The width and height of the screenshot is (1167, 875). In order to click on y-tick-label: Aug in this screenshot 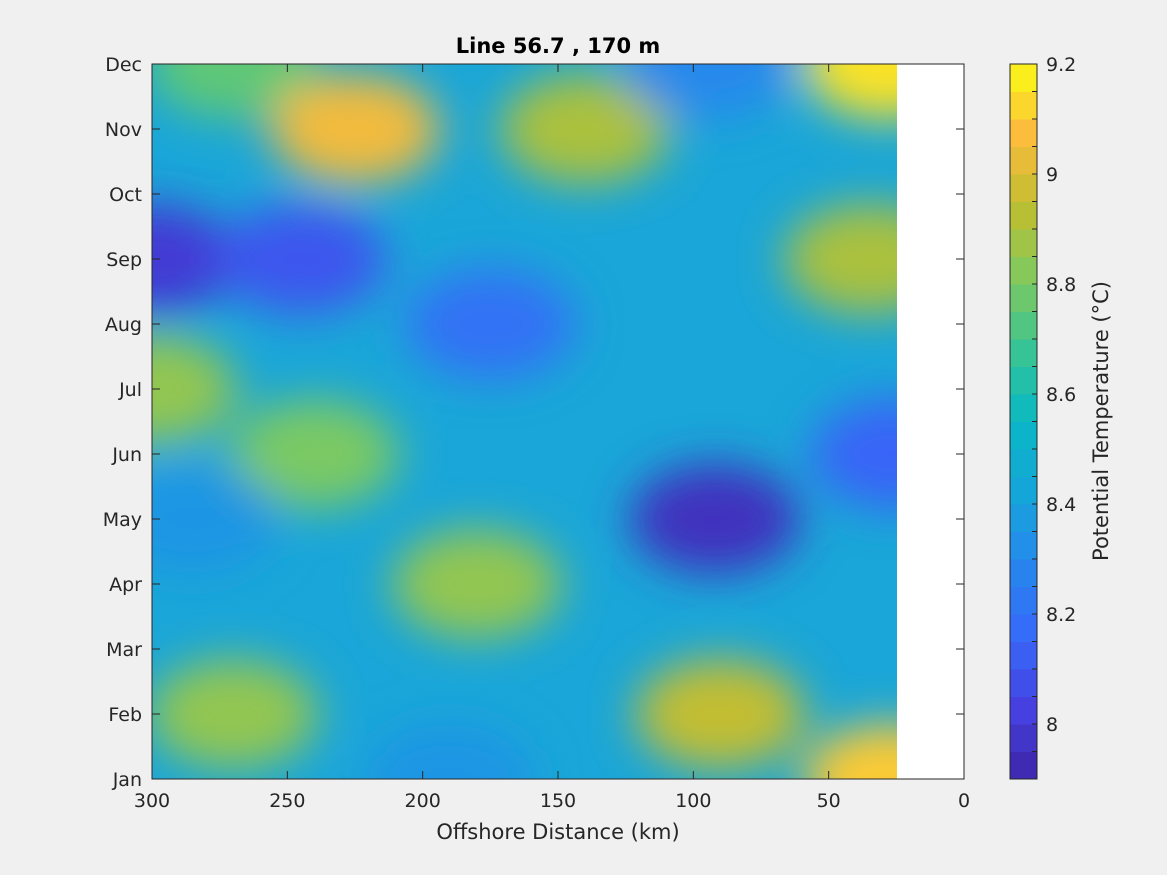, I will do `click(123, 325)`.